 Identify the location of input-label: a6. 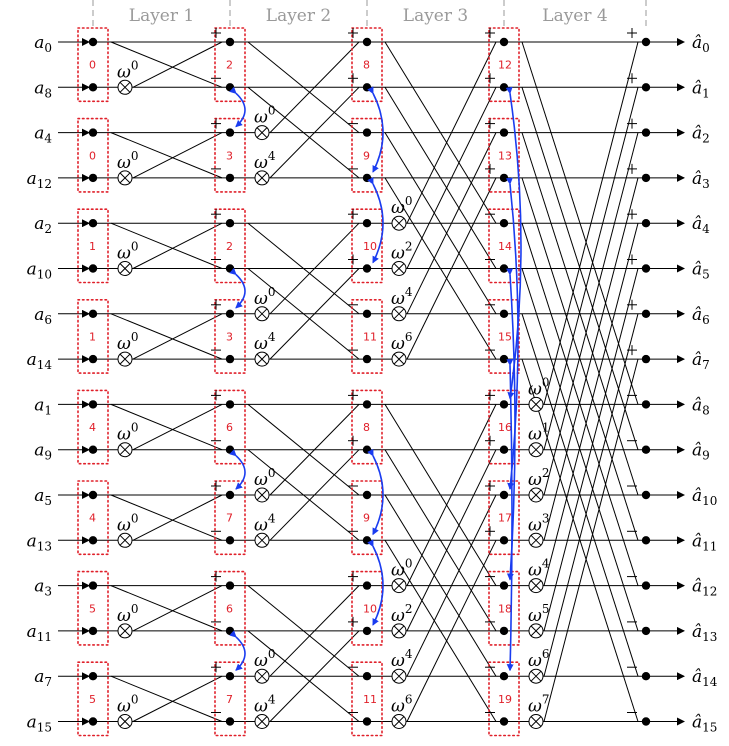
(43, 316).